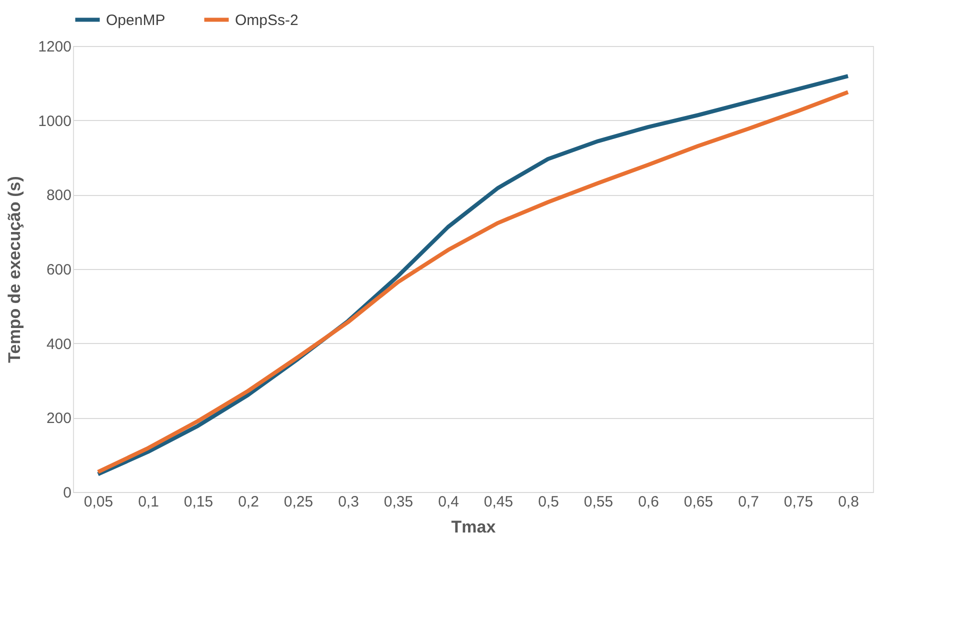 The width and height of the screenshot is (959, 643). What do you see at coordinates (248, 502) in the screenshot?
I see `x-tick-label: 0,2` at bounding box center [248, 502].